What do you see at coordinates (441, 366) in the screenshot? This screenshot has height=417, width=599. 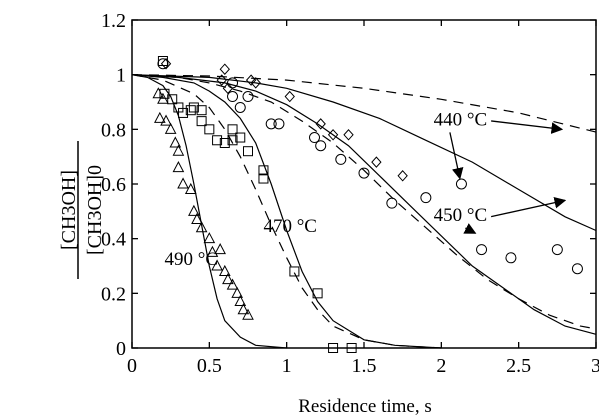 I see `x-tick-label-4: 2` at bounding box center [441, 366].